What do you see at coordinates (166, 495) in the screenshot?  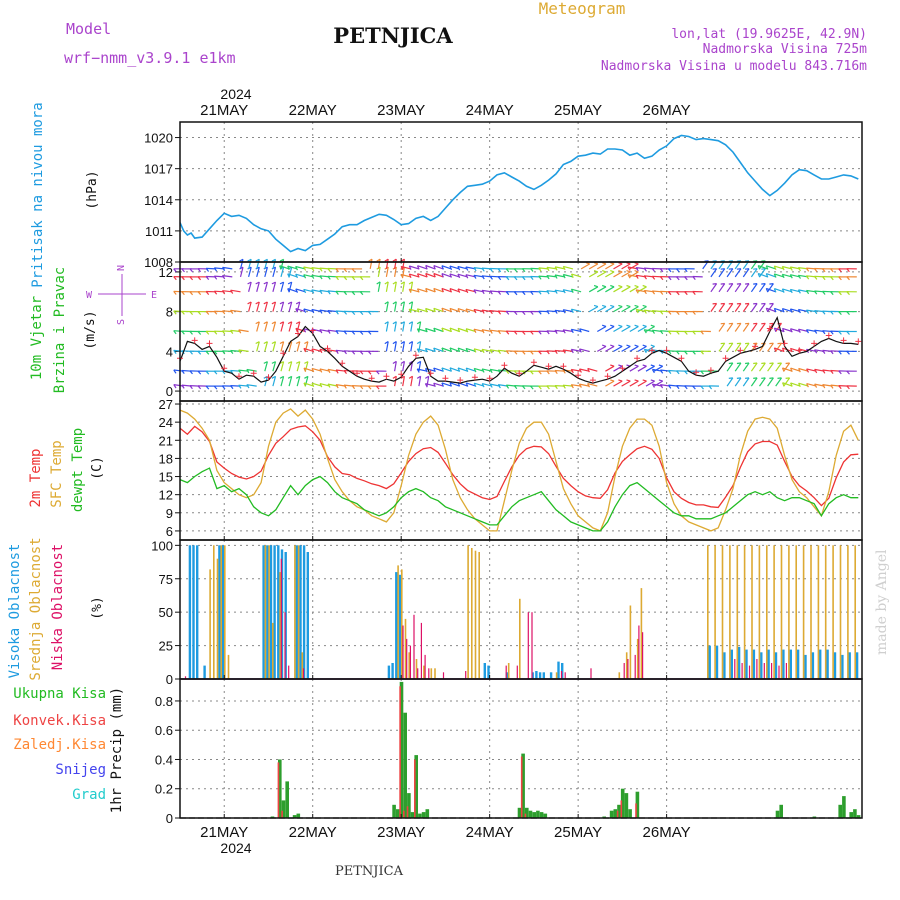 I see `temperature-y-tick-label: 12` at bounding box center [166, 495].